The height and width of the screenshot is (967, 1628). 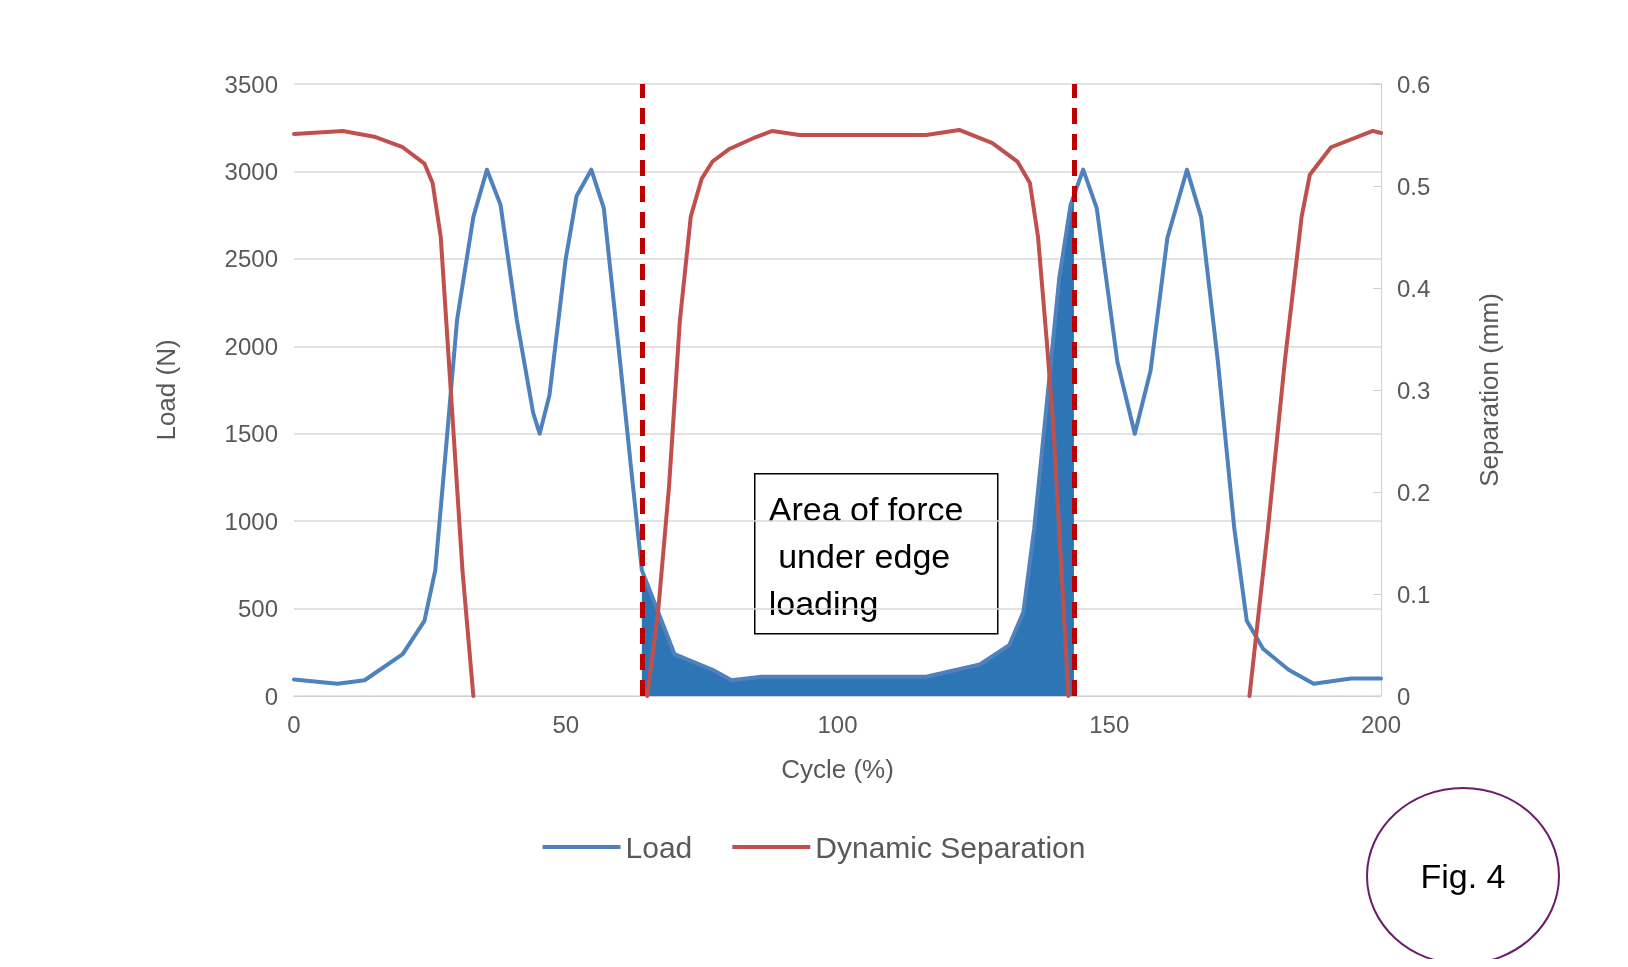 I want to click on y2-tick-label: 0.1, so click(x=1414, y=594).